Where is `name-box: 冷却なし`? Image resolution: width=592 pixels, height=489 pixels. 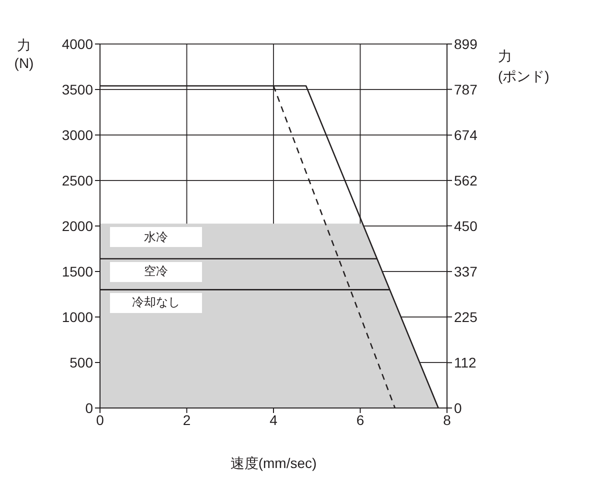 name-box: 冷却なし is located at coordinates (156, 302).